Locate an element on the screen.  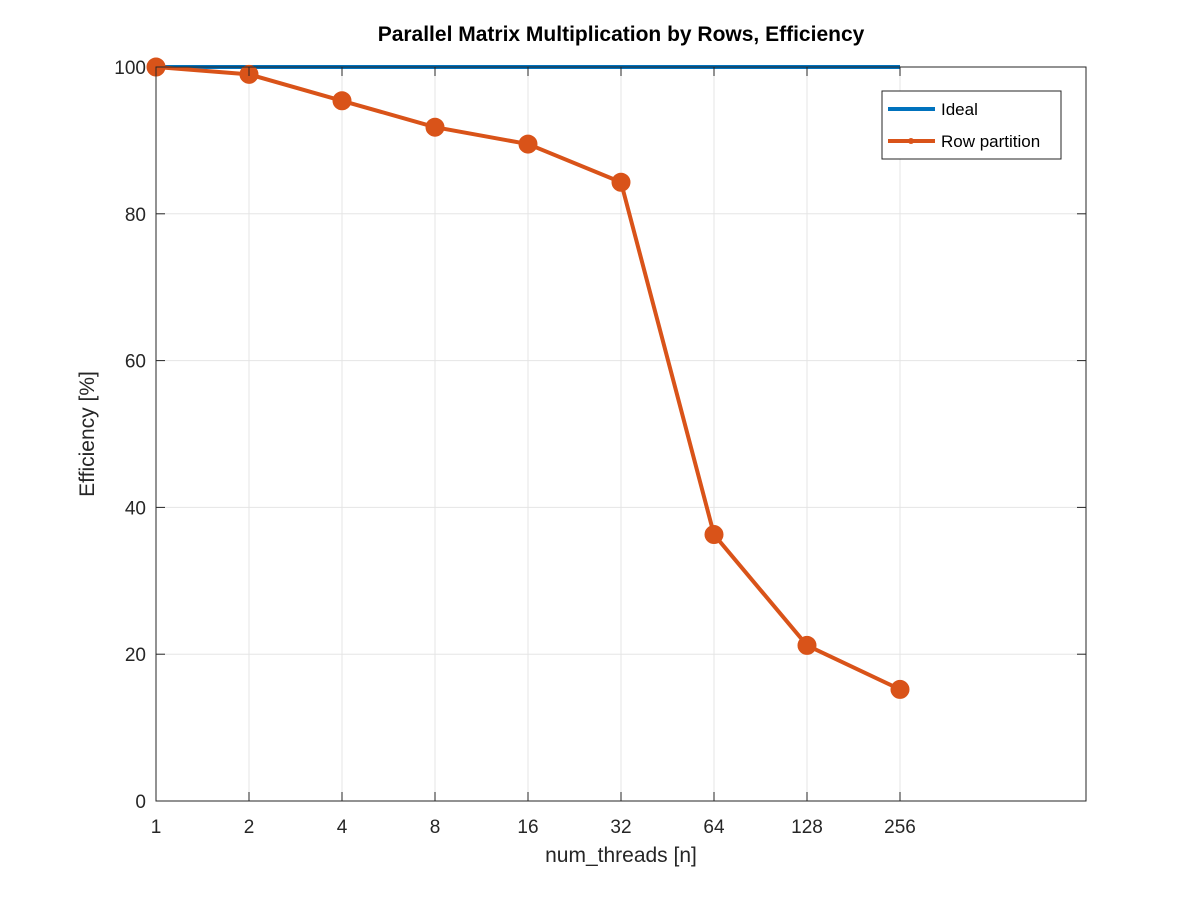
y-tick-label: 100 is located at coordinates (130, 68).